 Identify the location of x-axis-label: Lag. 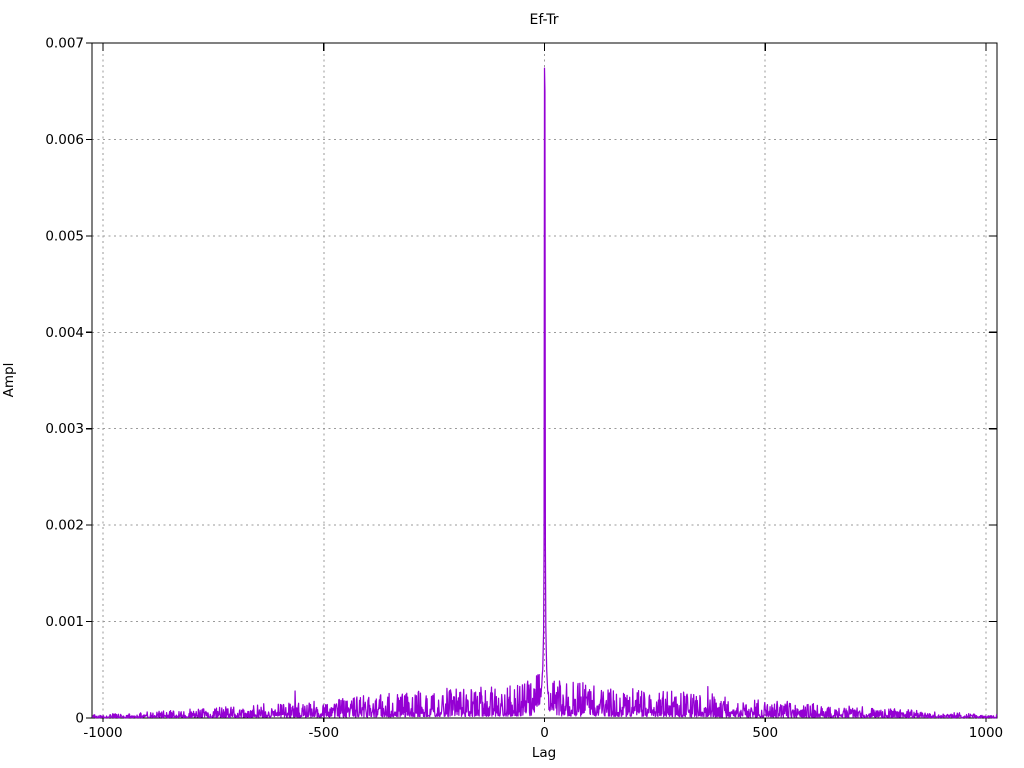
(544, 753).